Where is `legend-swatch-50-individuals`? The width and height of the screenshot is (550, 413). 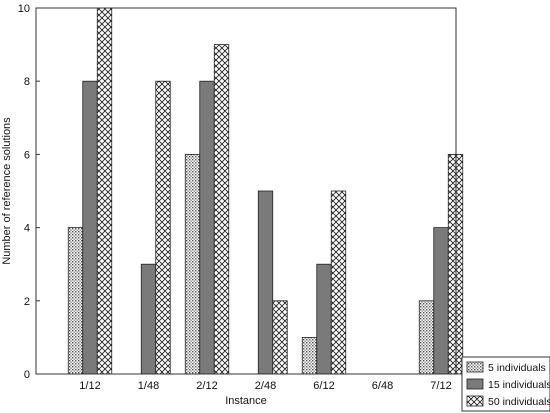 legend-swatch-50-individuals is located at coordinates (475, 401).